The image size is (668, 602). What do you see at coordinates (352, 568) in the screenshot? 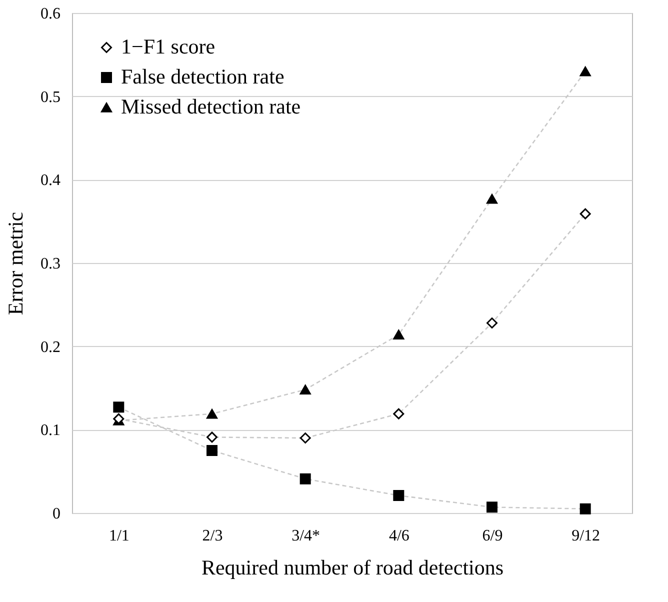
I see `x-axis-title: Required number of road detections` at bounding box center [352, 568].